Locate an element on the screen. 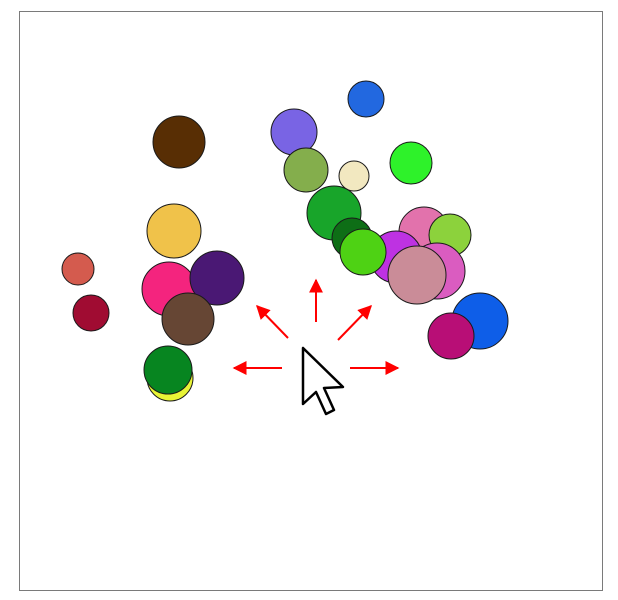 This screenshot has height=600, width=618. cursor-layer is located at coordinates (323, 381).